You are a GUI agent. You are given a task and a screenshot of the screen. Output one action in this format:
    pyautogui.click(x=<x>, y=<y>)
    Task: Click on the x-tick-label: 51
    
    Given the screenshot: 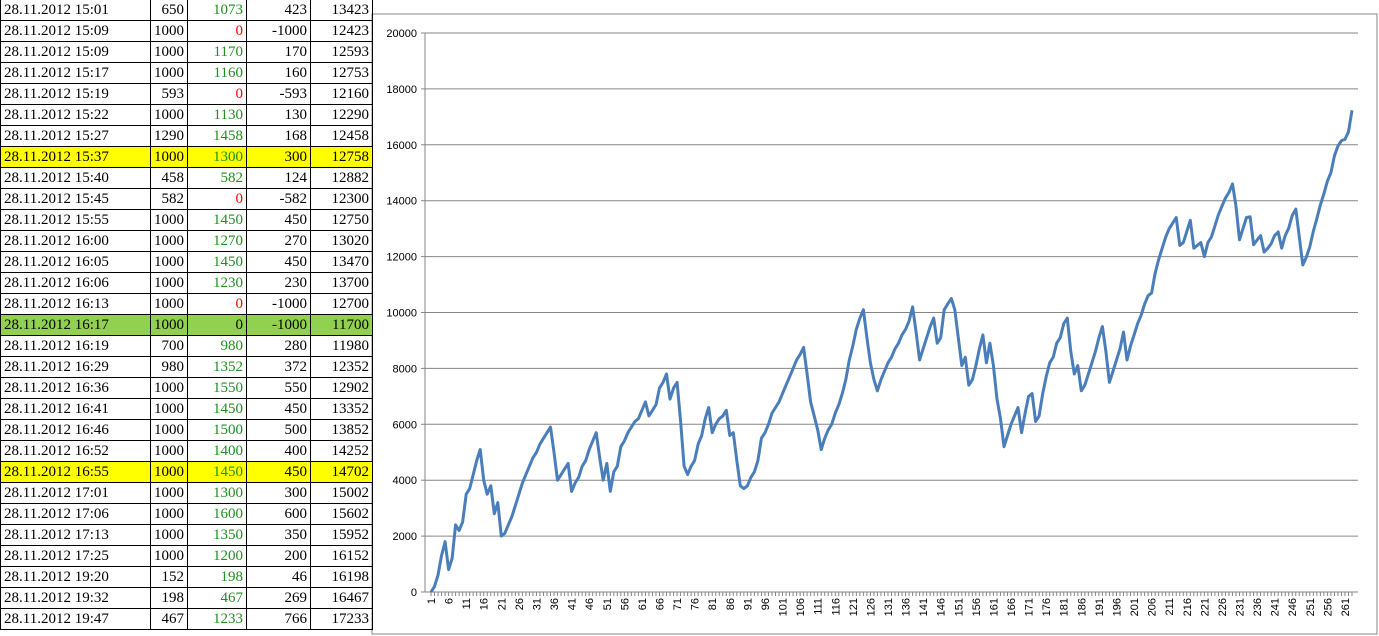 What is the action you would take?
    pyautogui.click(x=608, y=604)
    